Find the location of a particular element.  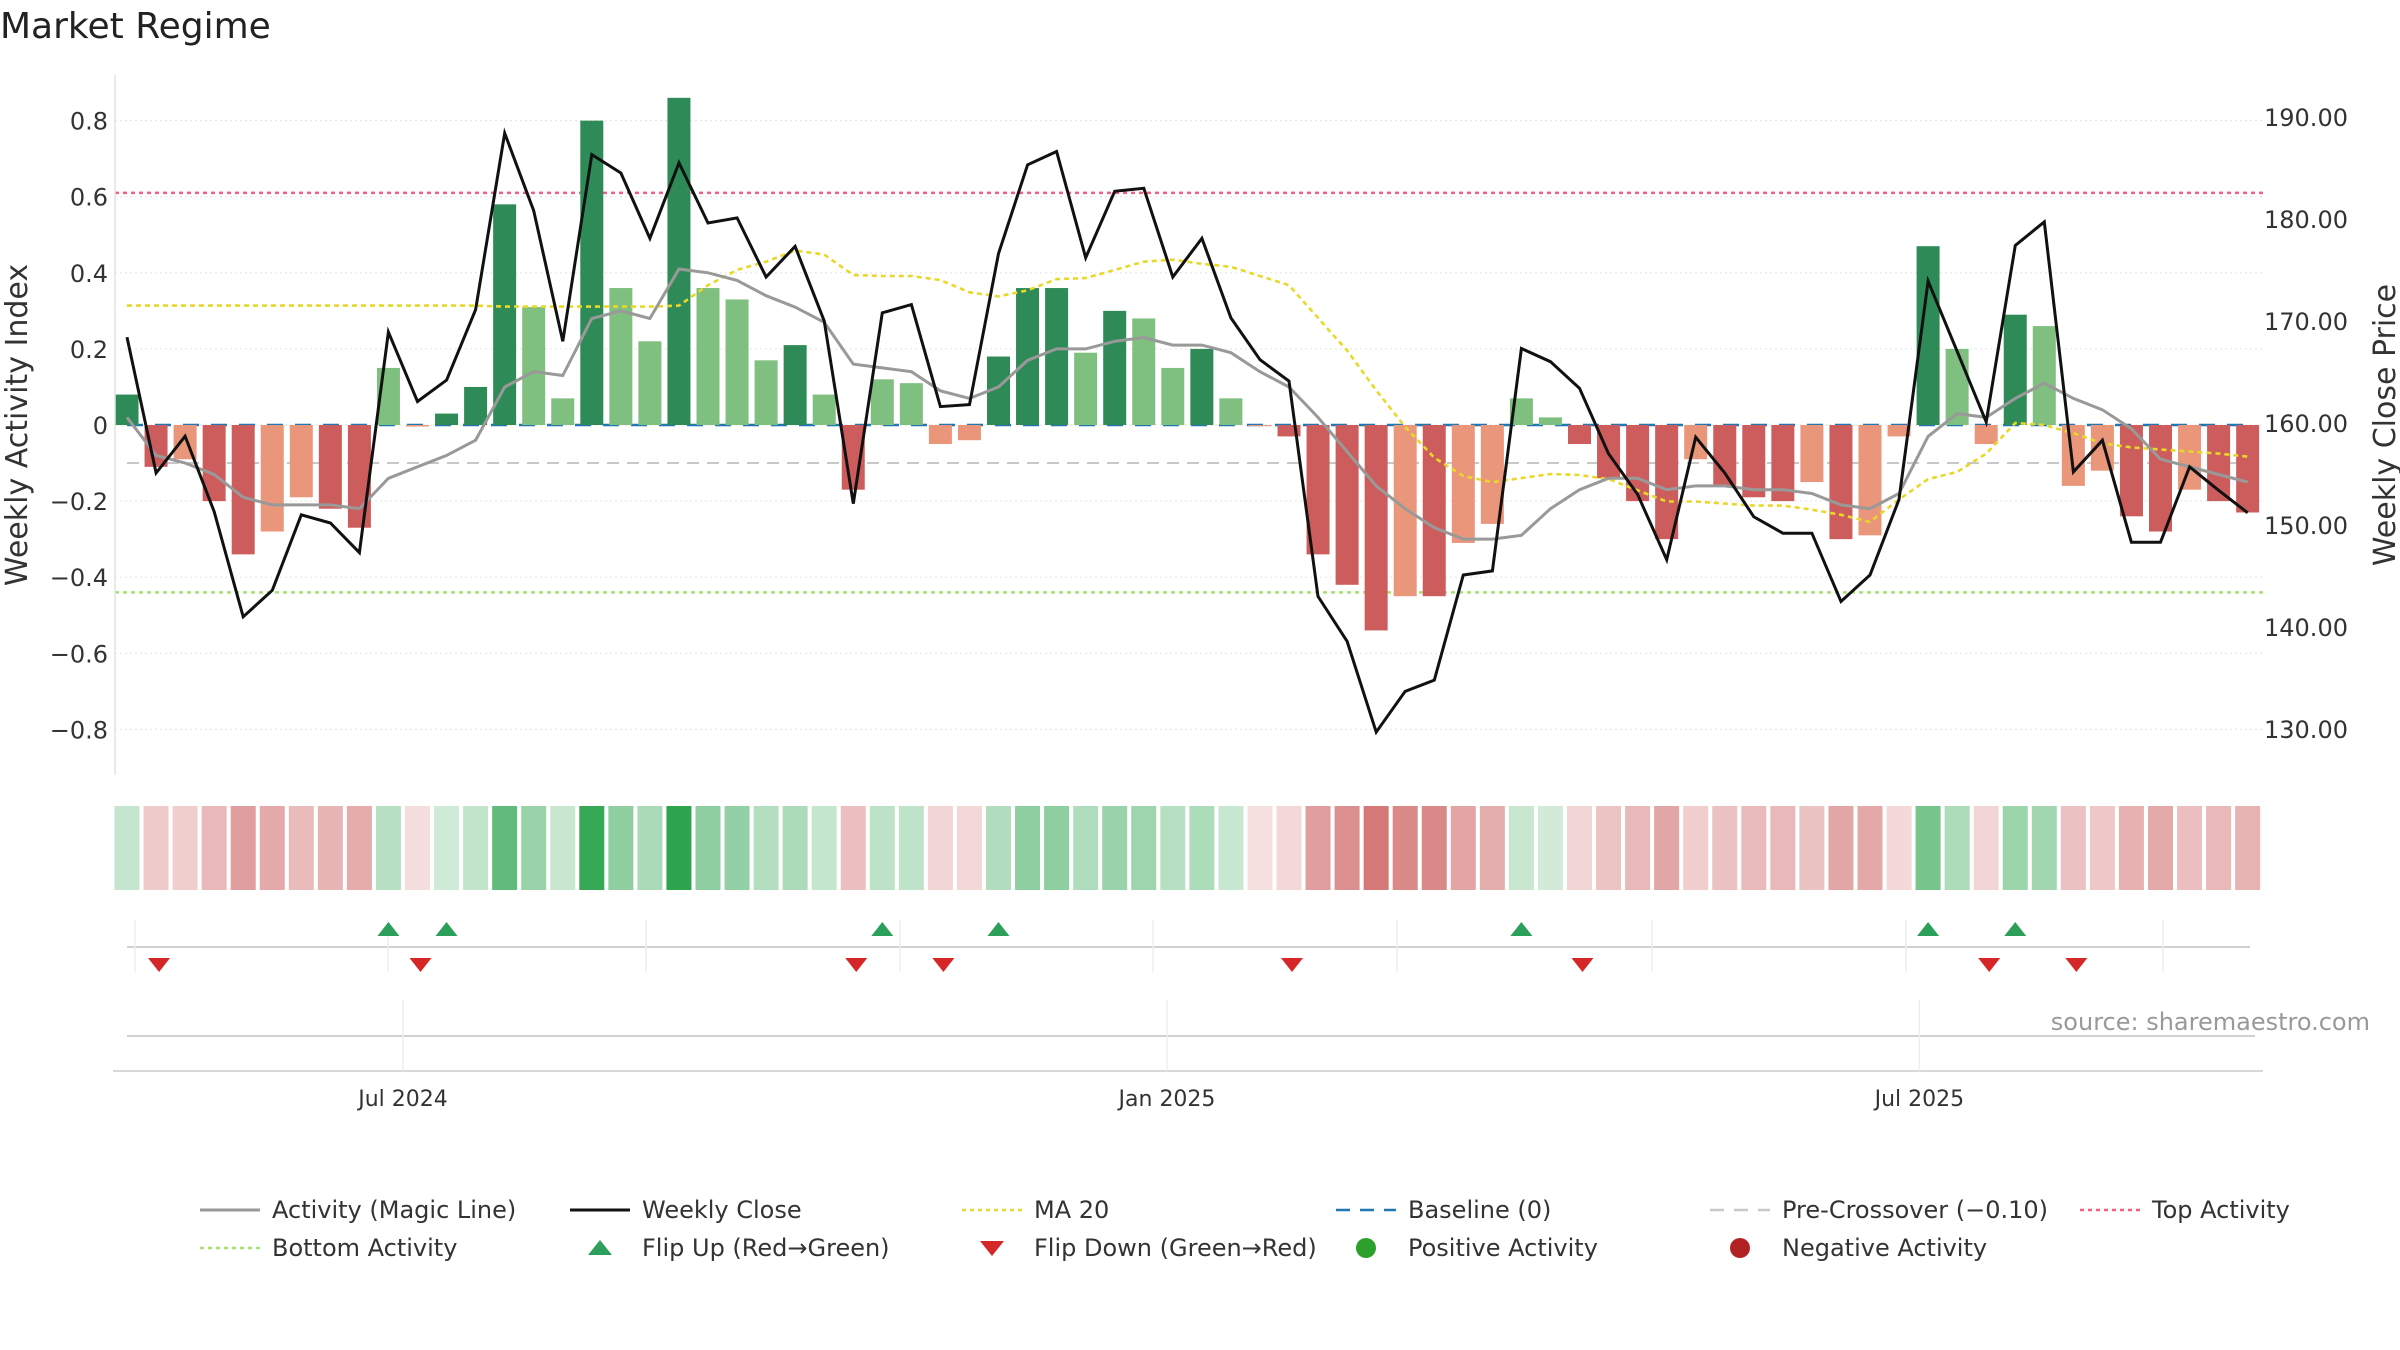

legend-item: Baseline (0) is located at coordinates (1443, 1210).